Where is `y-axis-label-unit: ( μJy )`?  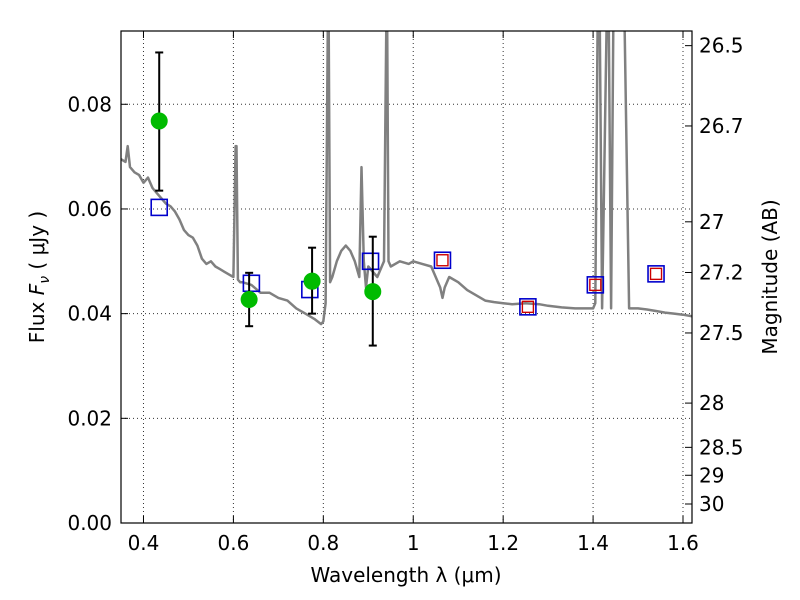 y-axis-label-unit: ( μJy ) is located at coordinates (37, 243).